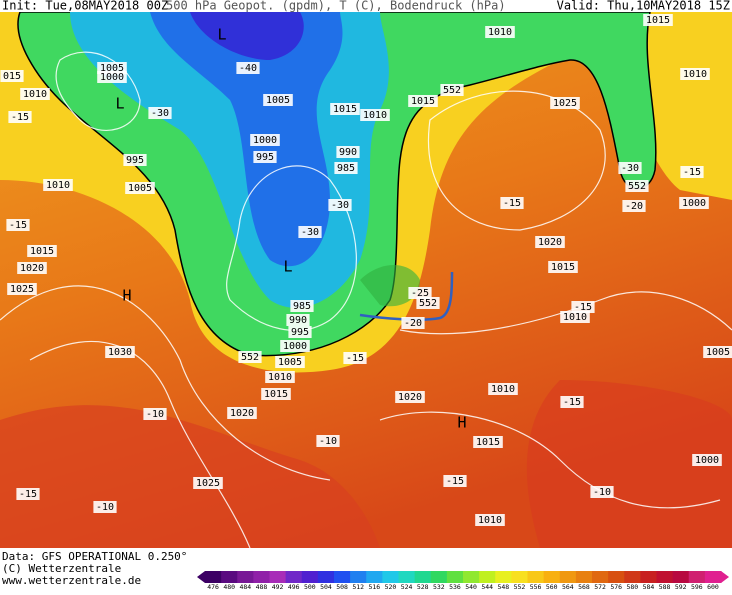  What do you see at coordinates (471, 587) in the screenshot?
I see `colorbar-label: 540` at bounding box center [471, 587].